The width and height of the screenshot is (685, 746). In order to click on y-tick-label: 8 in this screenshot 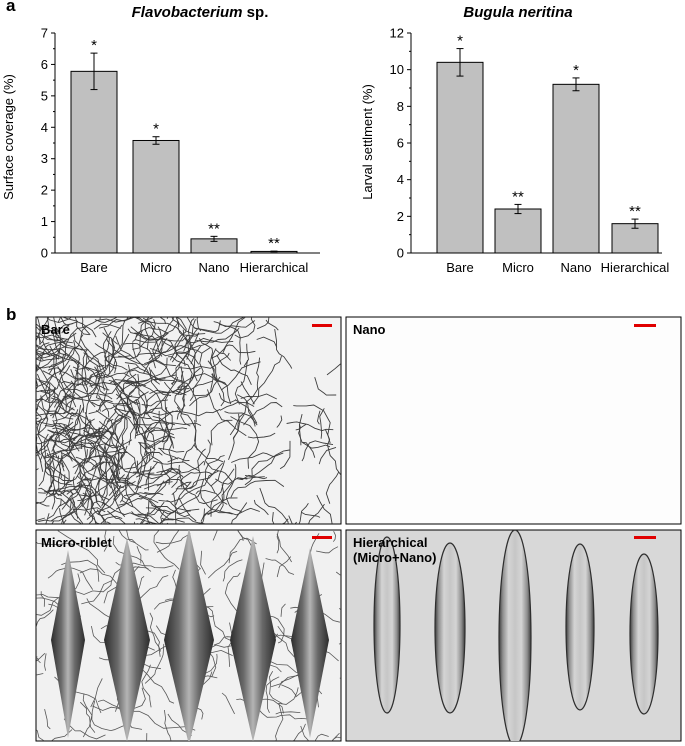, I will do `click(400, 106)`.